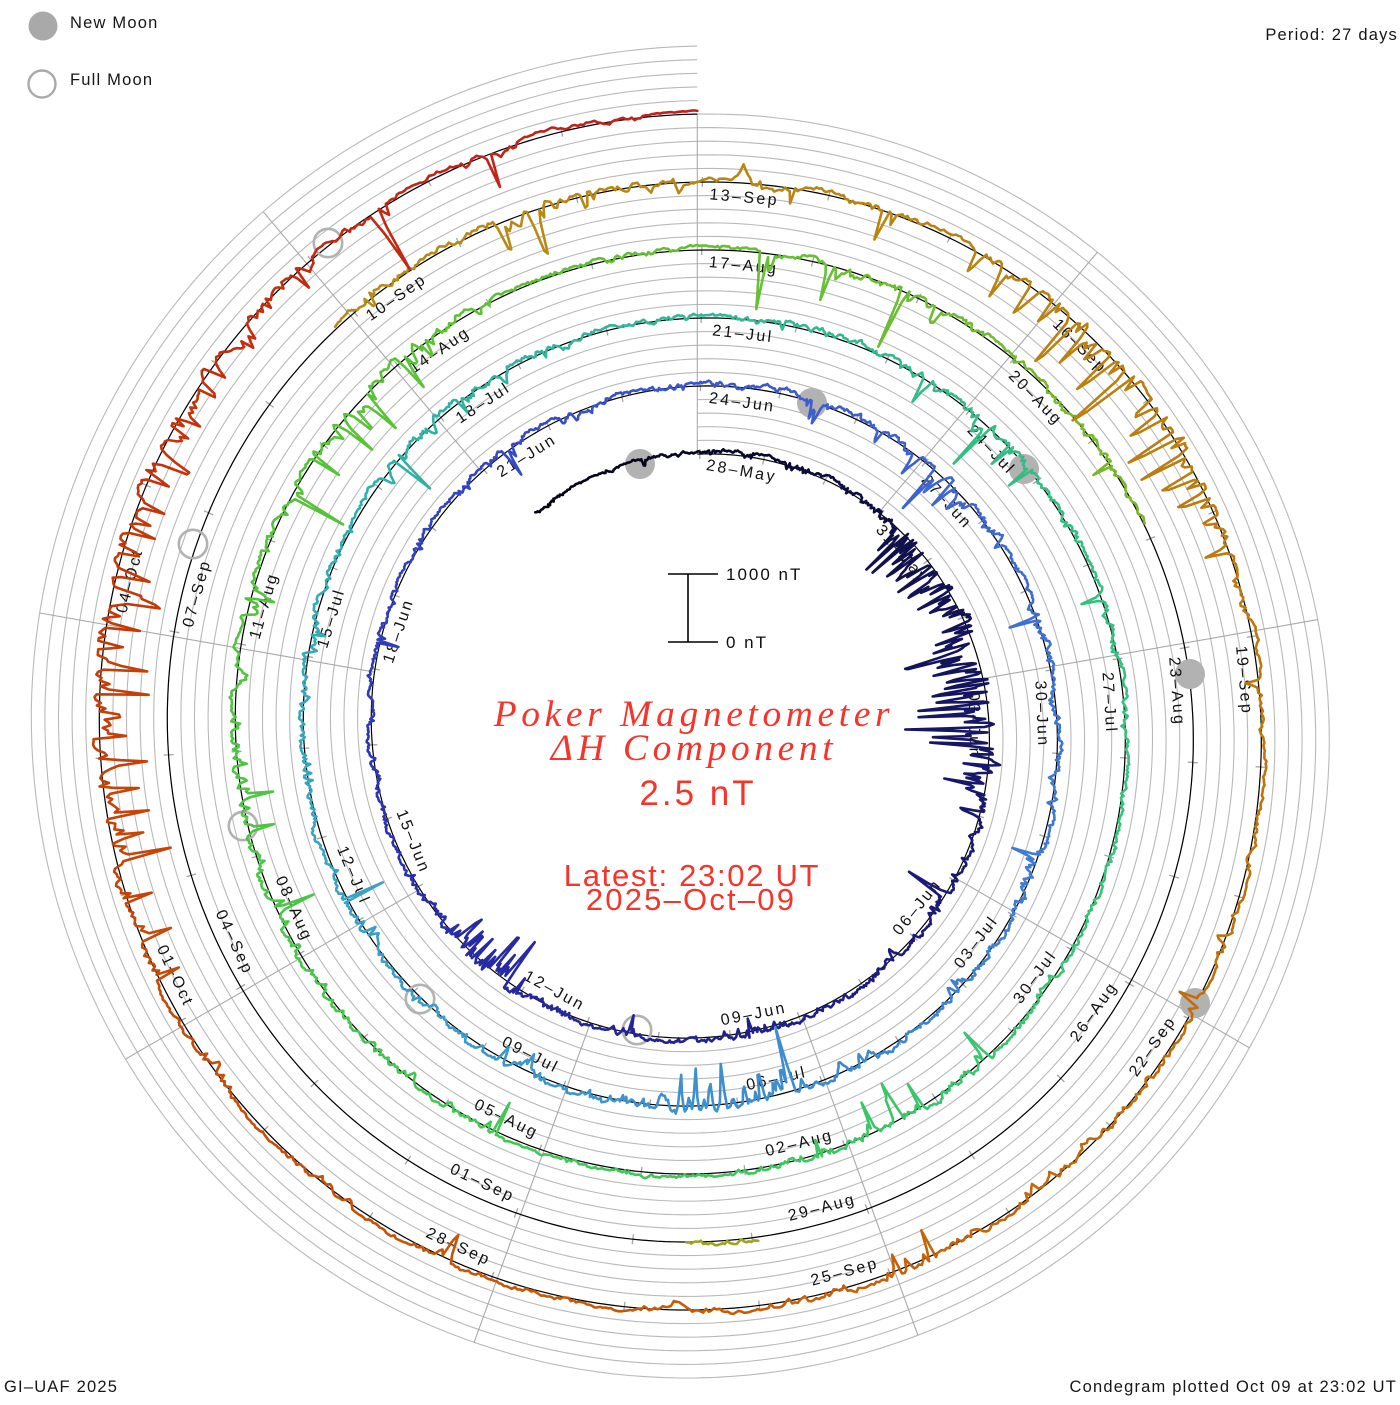 The height and width of the screenshot is (1405, 1400). Describe the element at coordinates (742, 334) in the screenshot. I see `svg-text: 21–Jul` at that location.